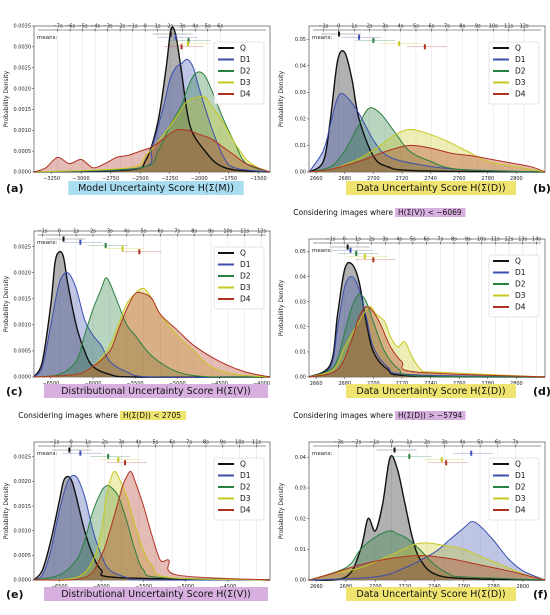 The width and height of the screenshot is (550, 615). Describe the element at coordinates (391, 443) in the screenshot. I see `cf-sigma-label: 0` at that location.